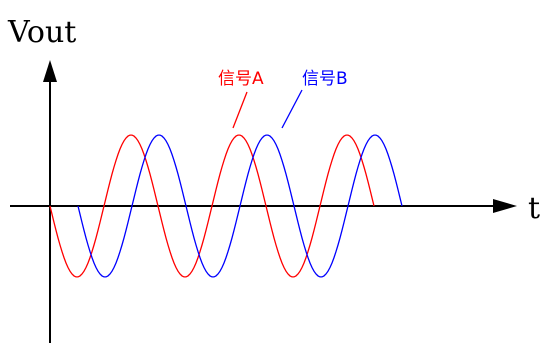 The image size is (550, 343). I want to click on signal-b-leader, so click(292, 109).